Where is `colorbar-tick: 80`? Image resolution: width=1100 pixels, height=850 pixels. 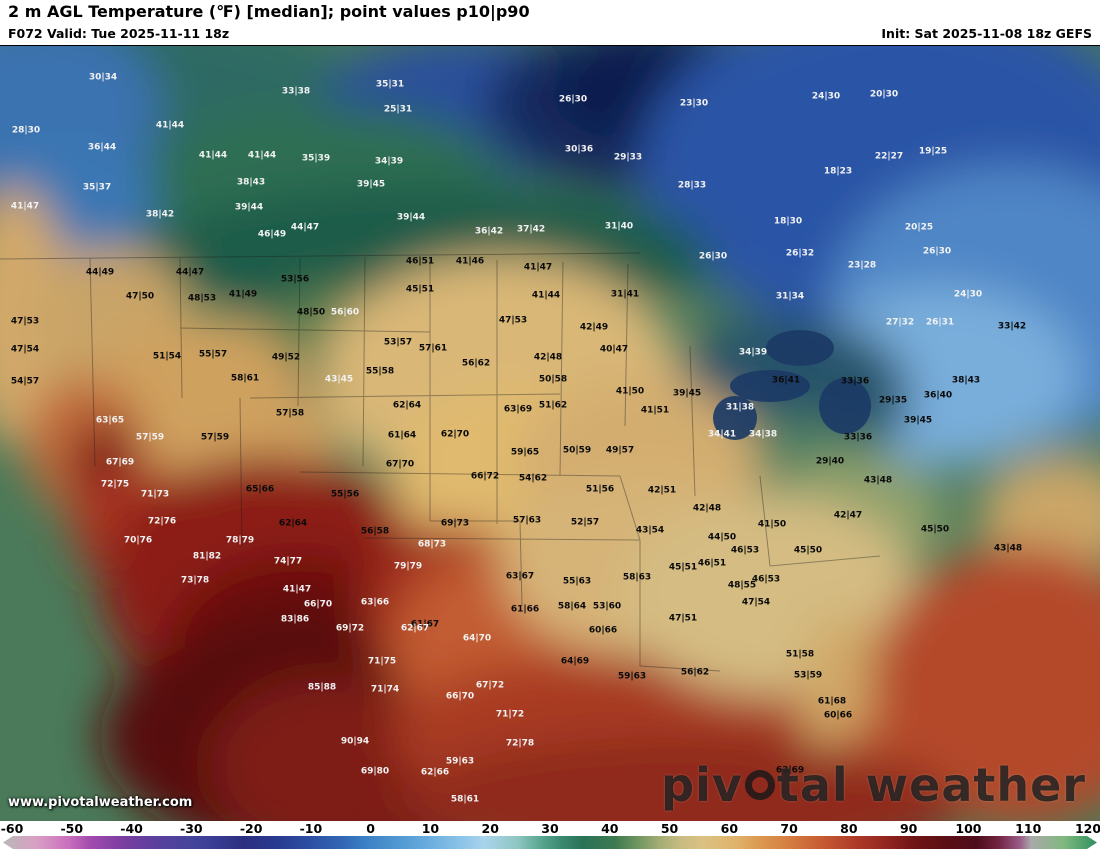
colorbar-tick: 80 is located at coordinates (849, 828).